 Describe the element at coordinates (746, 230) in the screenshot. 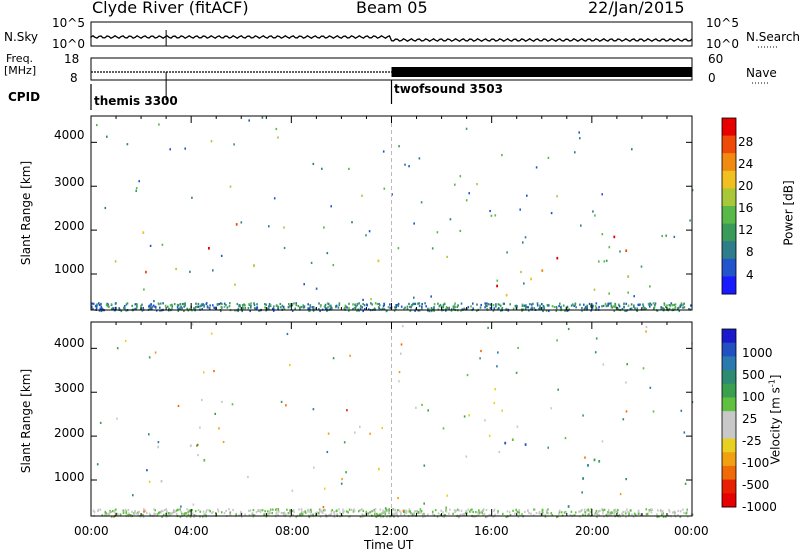

I see `power-cb-tick-12: 12` at that location.